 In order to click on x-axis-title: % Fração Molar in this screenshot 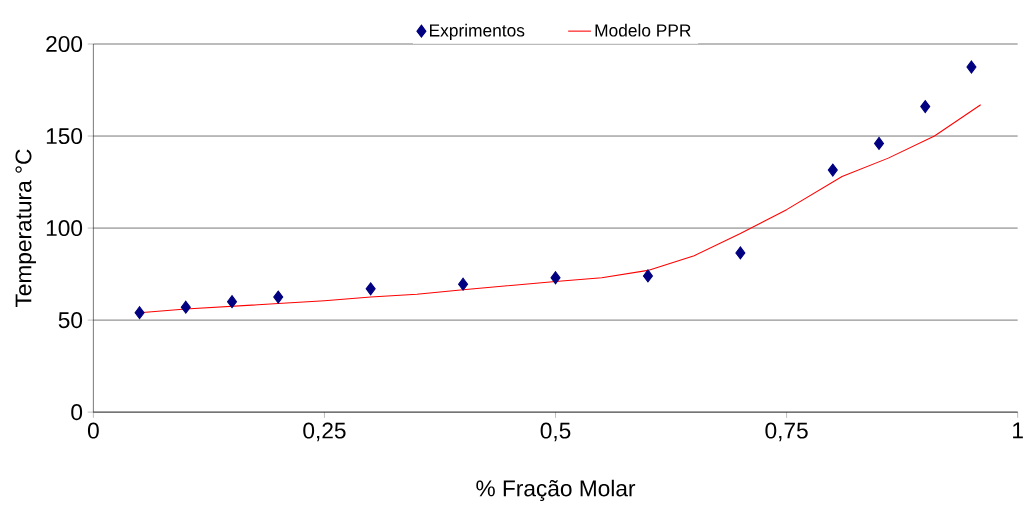, I will do `click(556, 490)`.